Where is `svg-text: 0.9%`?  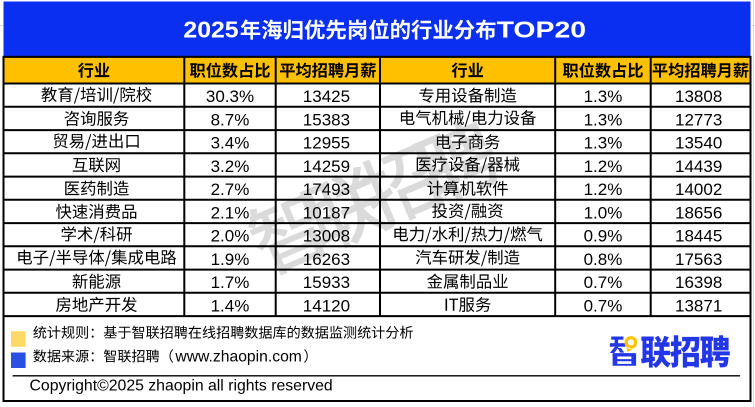
svg-text: 0.9% is located at coordinates (603, 236).